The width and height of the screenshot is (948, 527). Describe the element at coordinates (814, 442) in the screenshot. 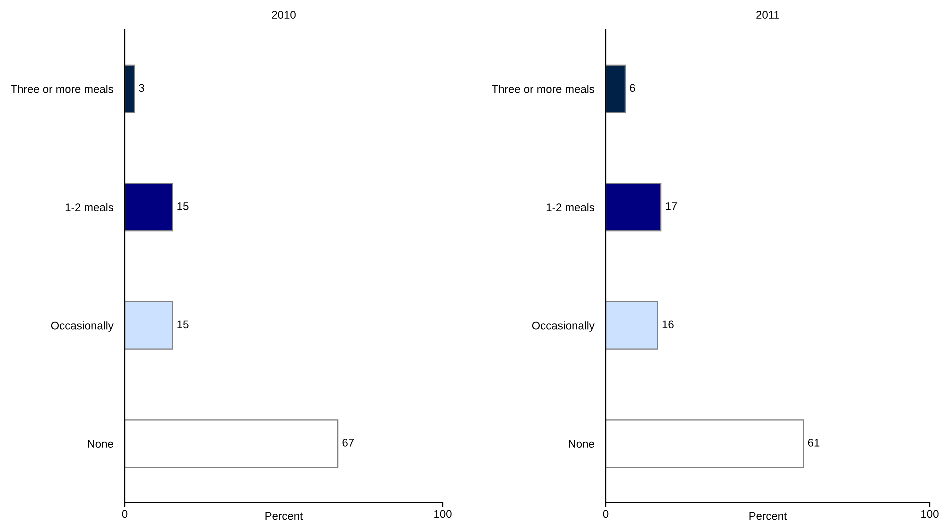

I see `data-label: 61` at that location.